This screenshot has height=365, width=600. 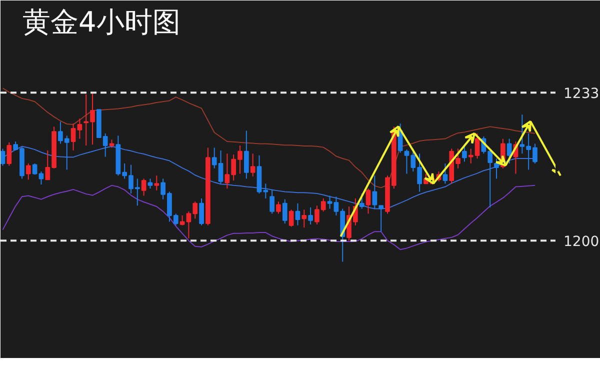 What do you see at coordinates (582, 242) in the screenshot?
I see `y-tick-label: 1200` at bounding box center [582, 242].